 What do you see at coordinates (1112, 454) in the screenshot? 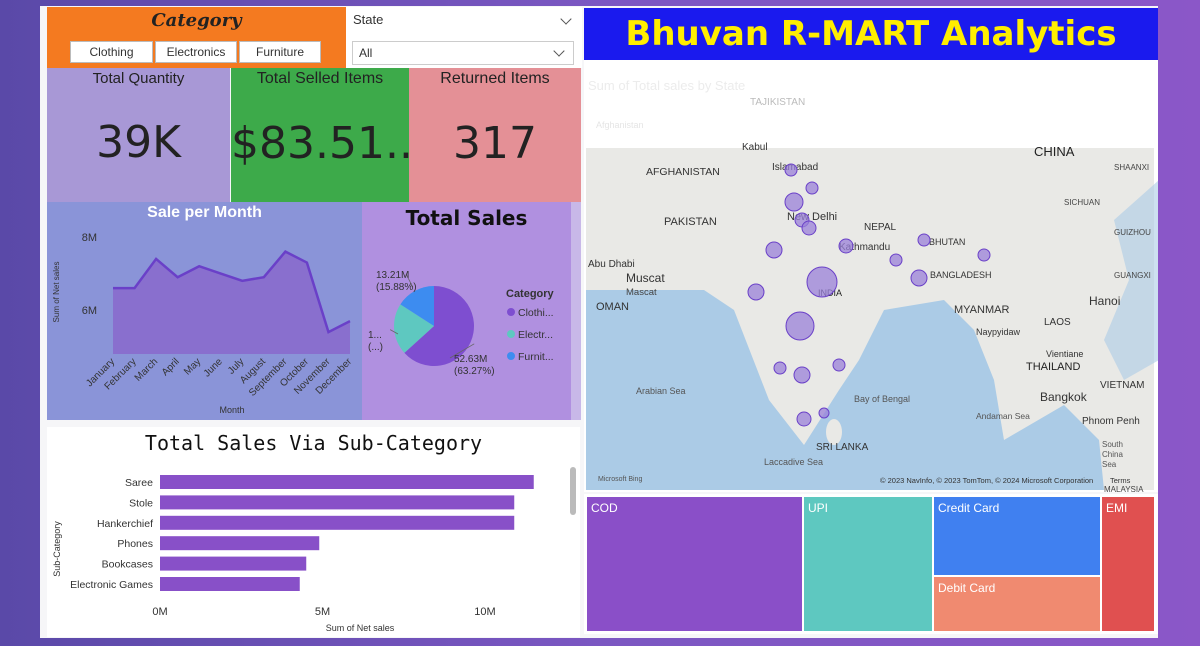
I see `map-label: China` at bounding box center [1112, 454].